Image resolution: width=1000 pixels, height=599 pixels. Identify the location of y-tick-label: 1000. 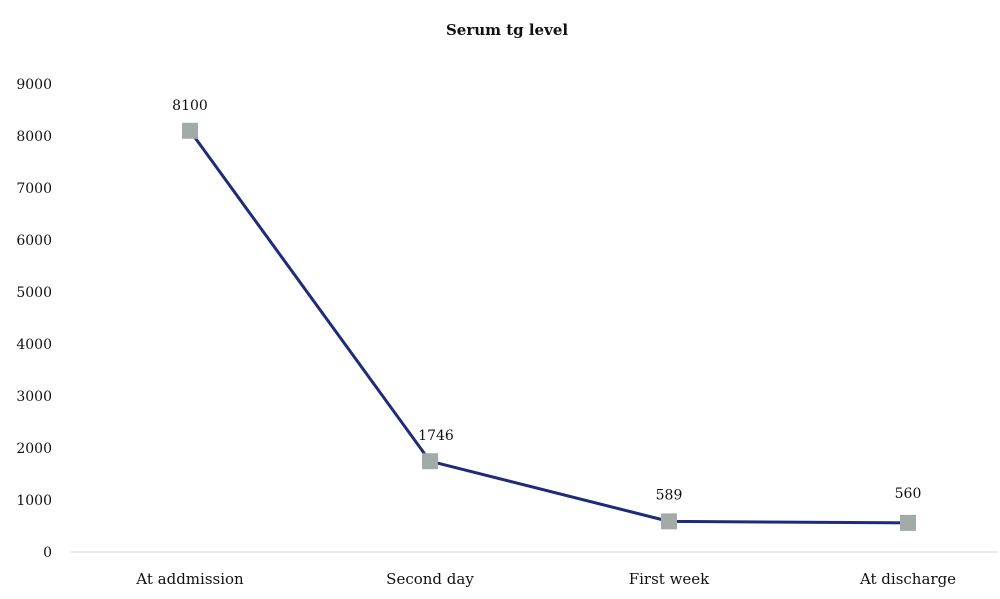
(34, 501).